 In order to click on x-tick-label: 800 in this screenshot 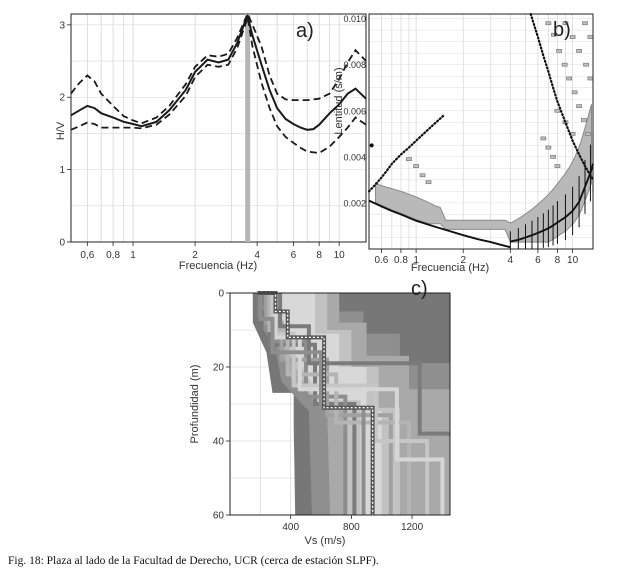, I will do `click(351, 527)`.